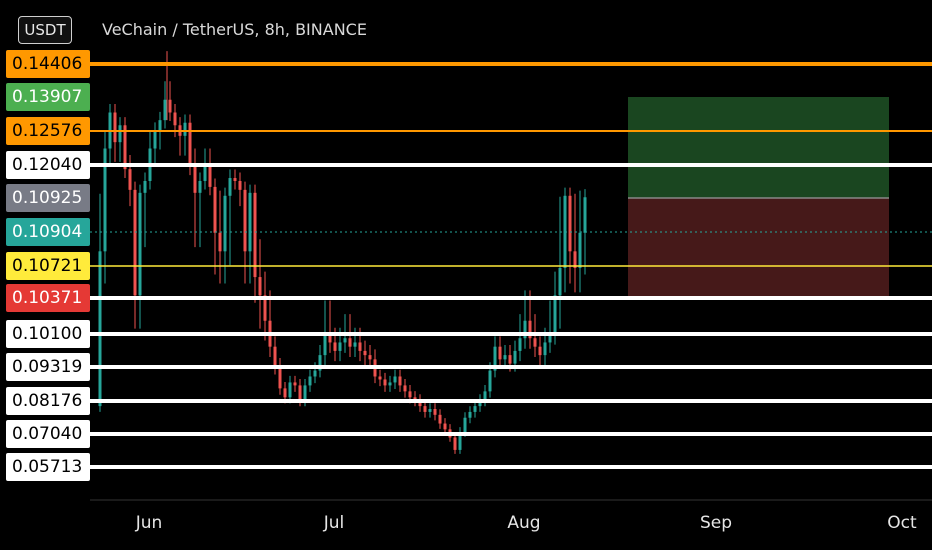 This screenshot has width=932, height=550. I want to click on price-label-0.07040: 0.07040, so click(48, 434).